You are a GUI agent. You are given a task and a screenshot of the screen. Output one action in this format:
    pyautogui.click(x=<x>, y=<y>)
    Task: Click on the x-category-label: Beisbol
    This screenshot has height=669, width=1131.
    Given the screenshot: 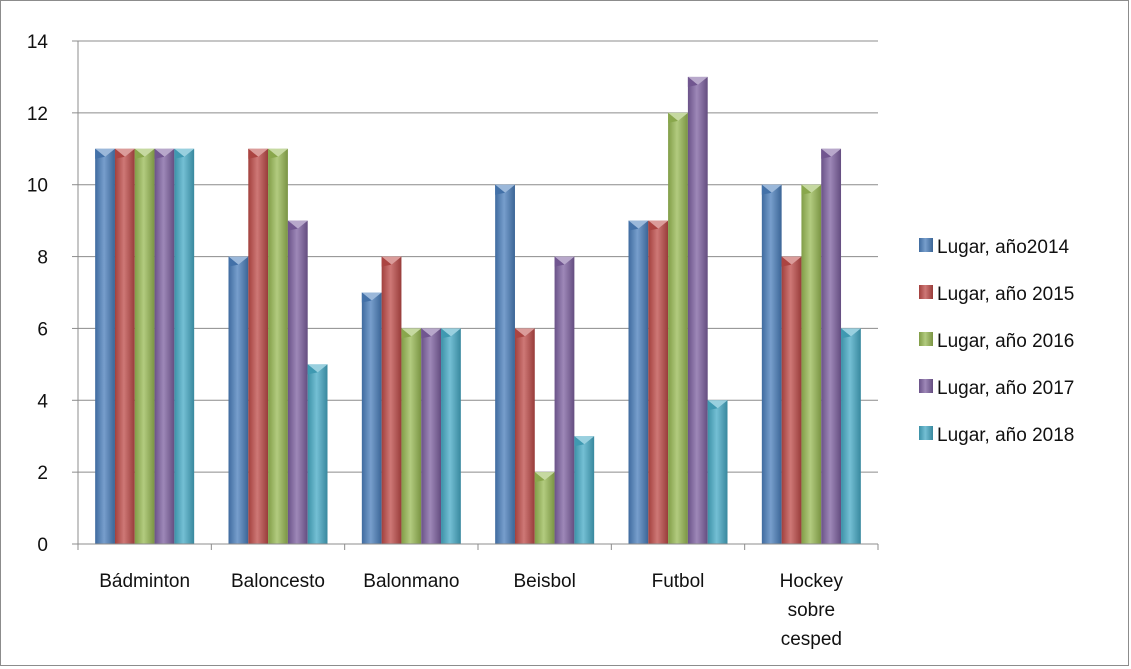 What is the action you would take?
    pyautogui.click(x=545, y=581)
    